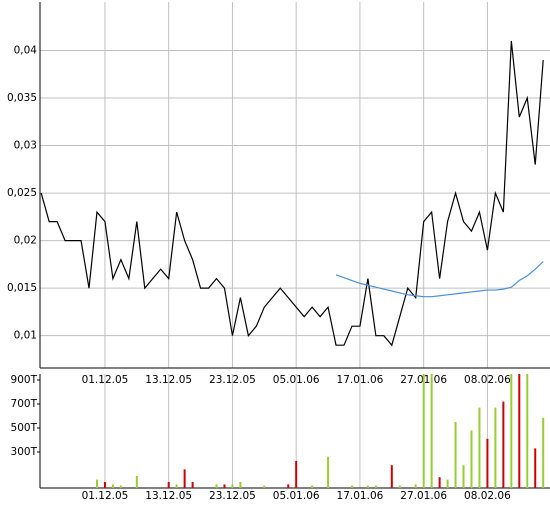 This screenshot has width=550, height=512. What do you see at coordinates (25, 241) in the screenshot?
I see `y-tick-label: 0,02` at bounding box center [25, 241].